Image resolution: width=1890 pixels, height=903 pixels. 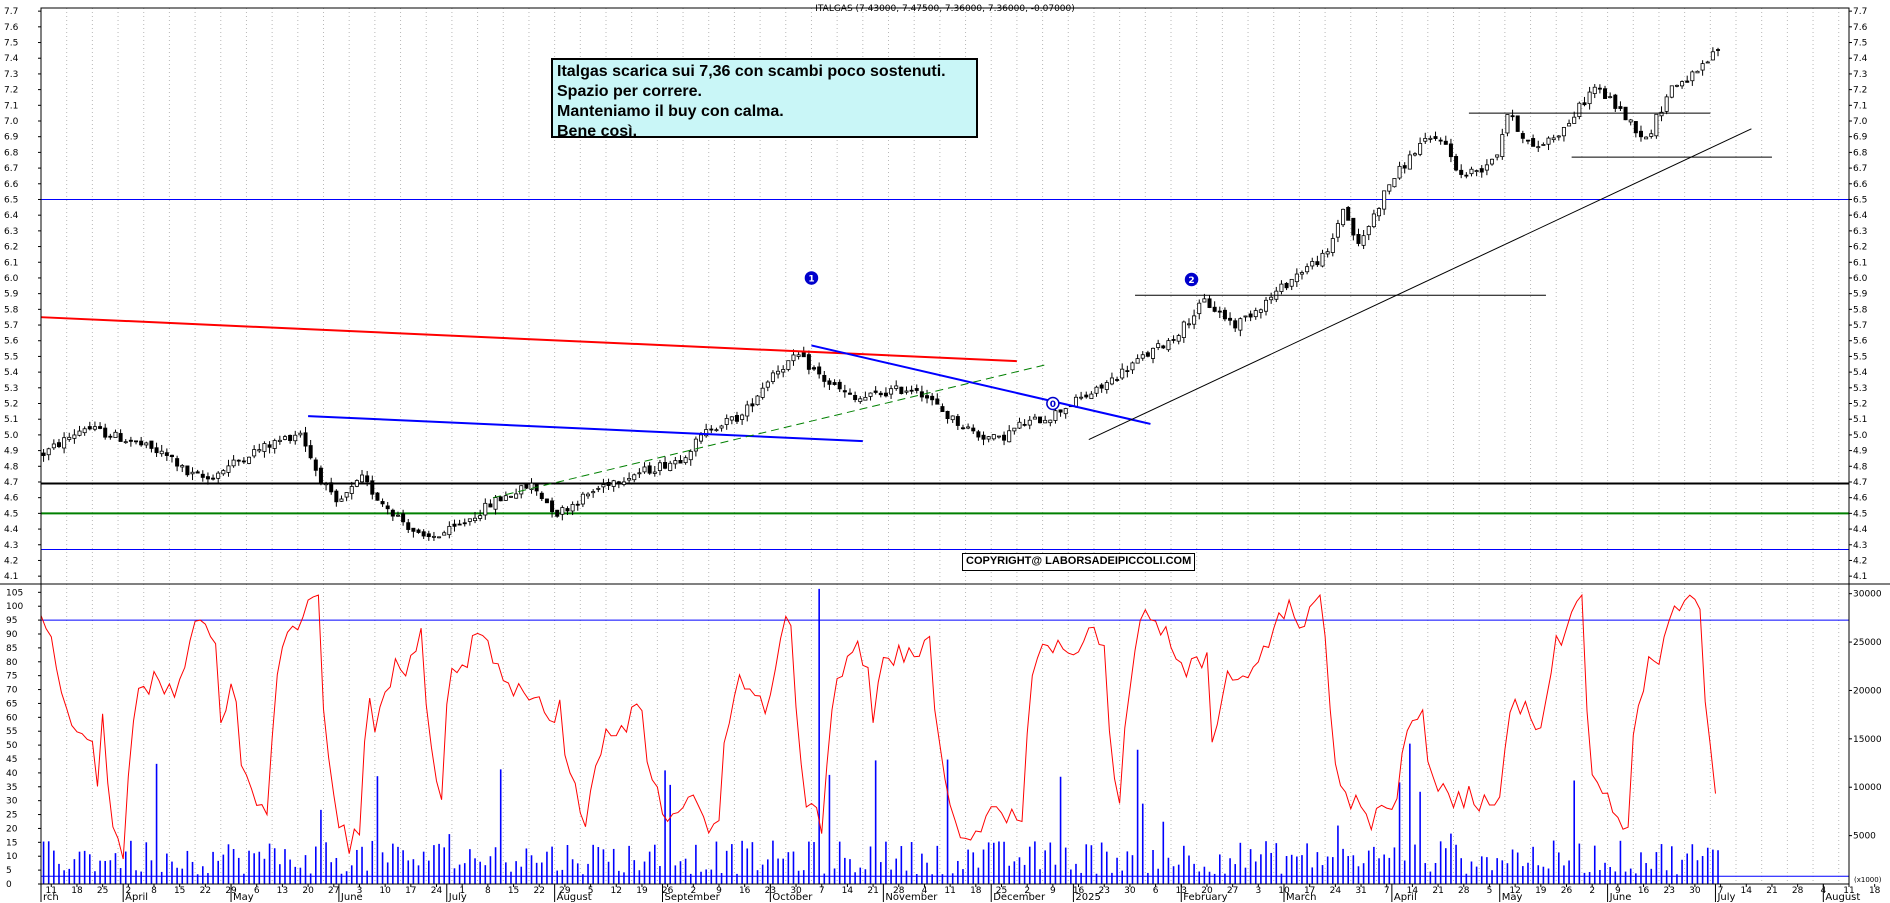 I want to click on day-label: 17, so click(x=410, y=891).